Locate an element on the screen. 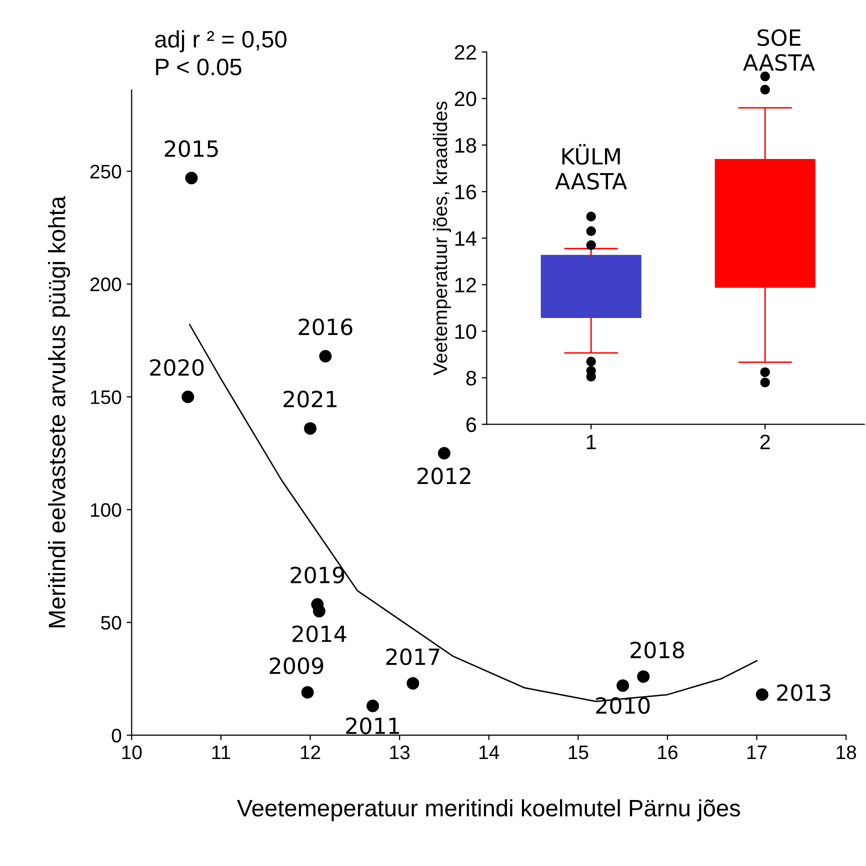 This screenshot has width=866, height=866. y-tick-label: 18 is located at coordinates (465, 145).